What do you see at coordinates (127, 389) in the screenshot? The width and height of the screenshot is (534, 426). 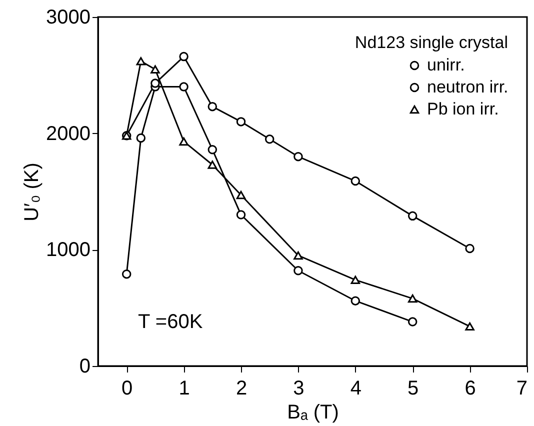 I see `x-tick-label: 0` at bounding box center [127, 389].